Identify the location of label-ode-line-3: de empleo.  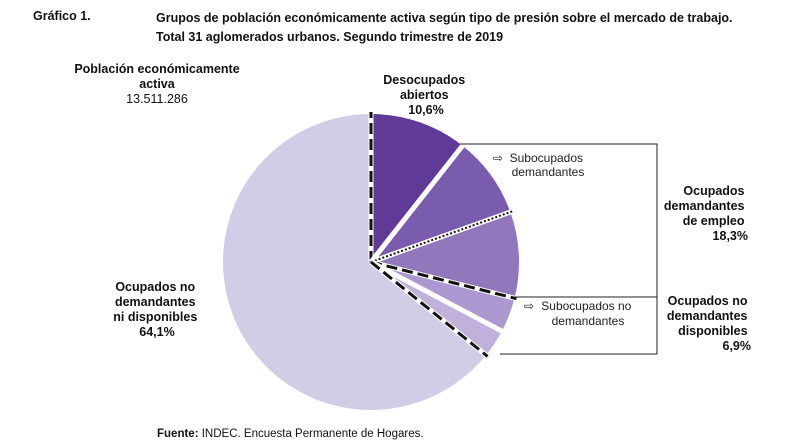
(714, 221).